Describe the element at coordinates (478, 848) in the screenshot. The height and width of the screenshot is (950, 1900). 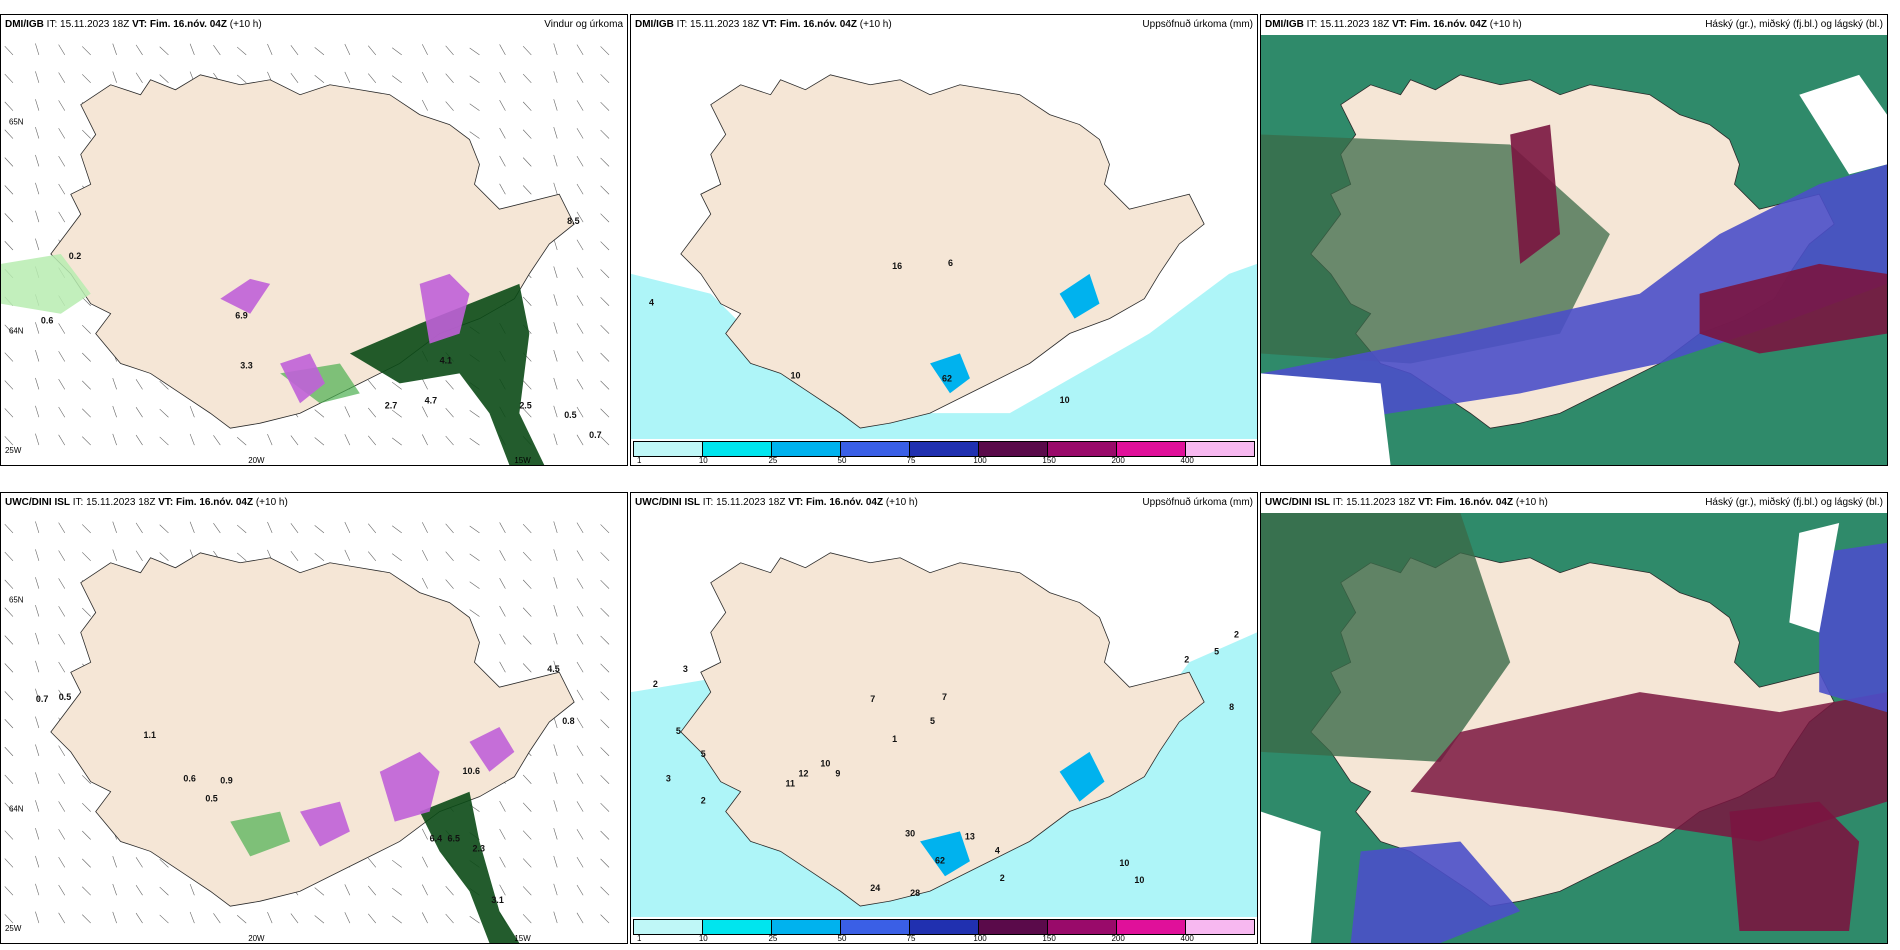
I see `precip-value: 2.3` at that location.